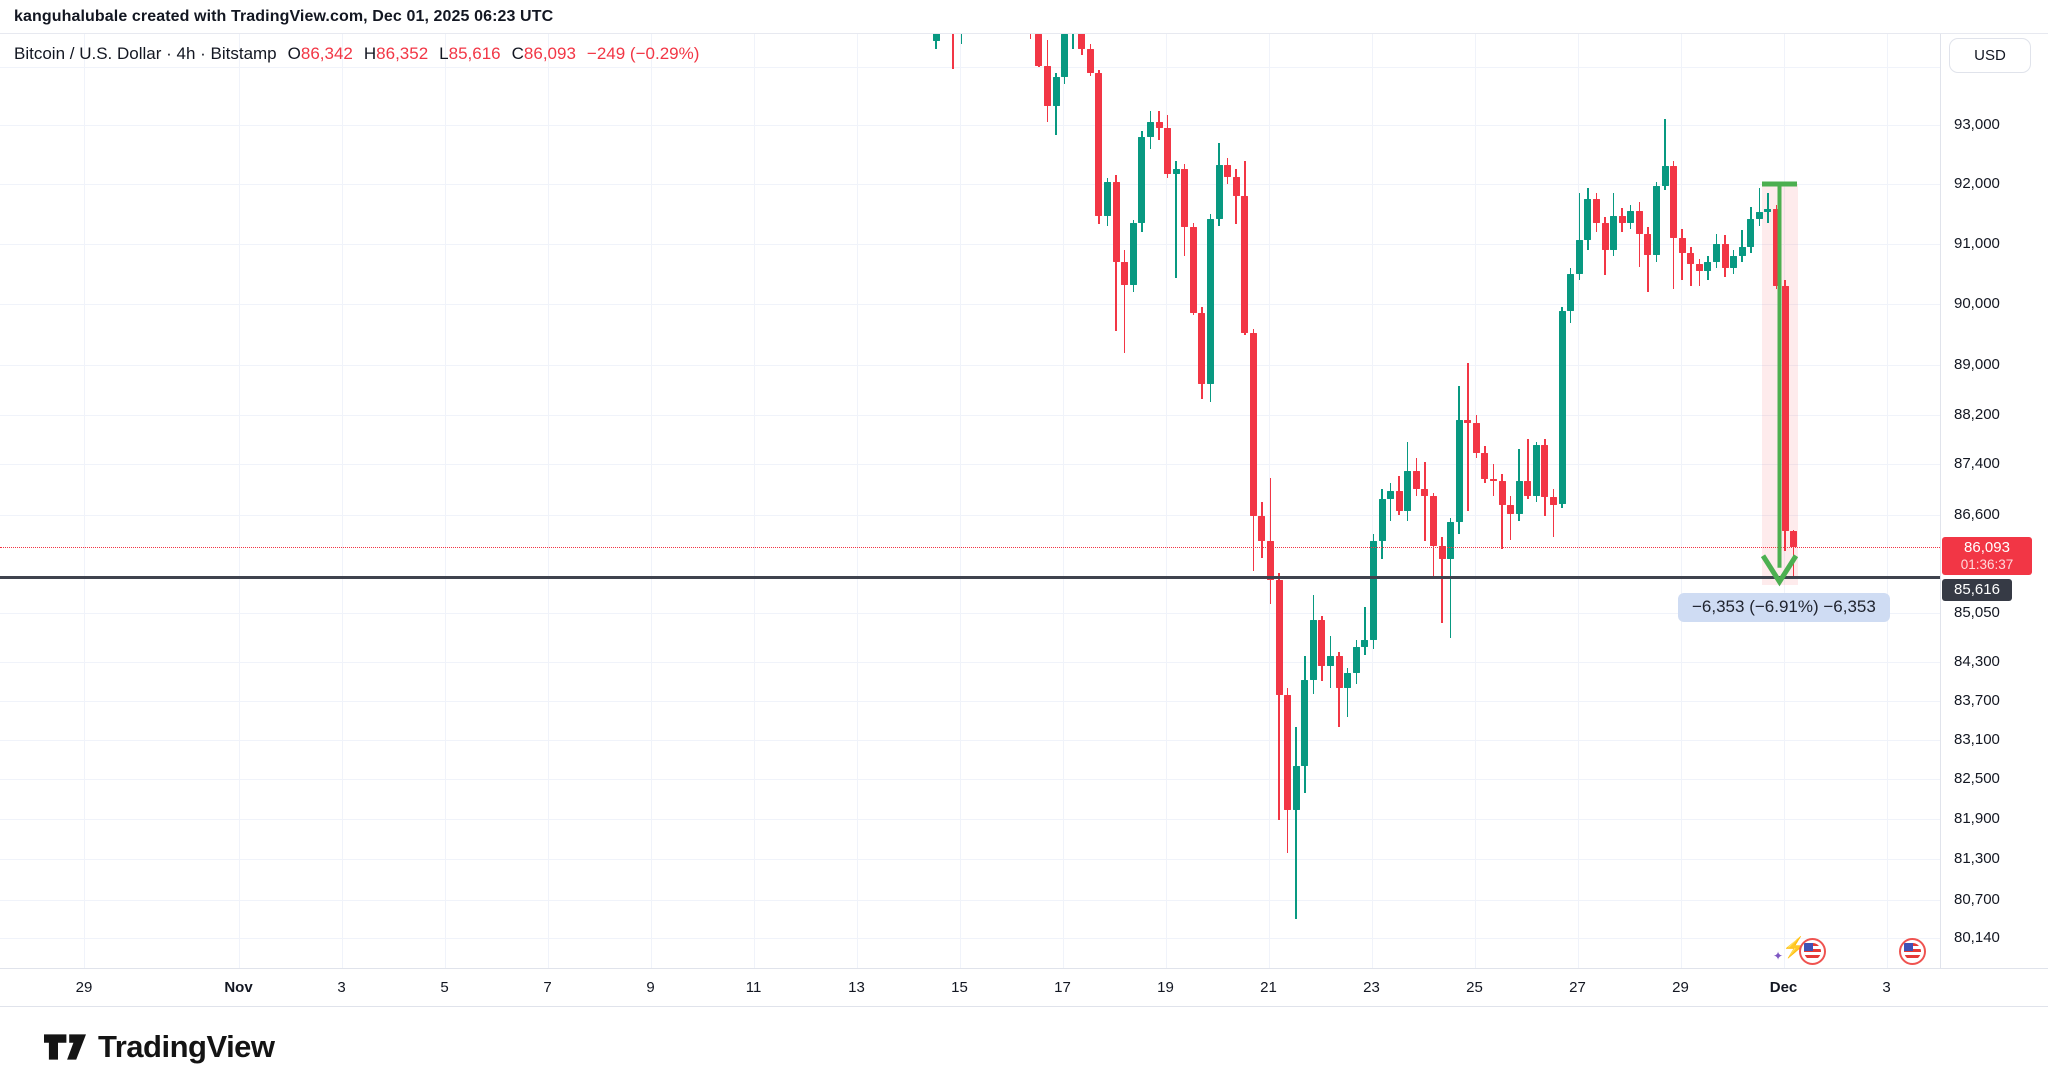 The height and width of the screenshot is (1080, 2048). I want to click on time-tick-label: 5, so click(444, 987).